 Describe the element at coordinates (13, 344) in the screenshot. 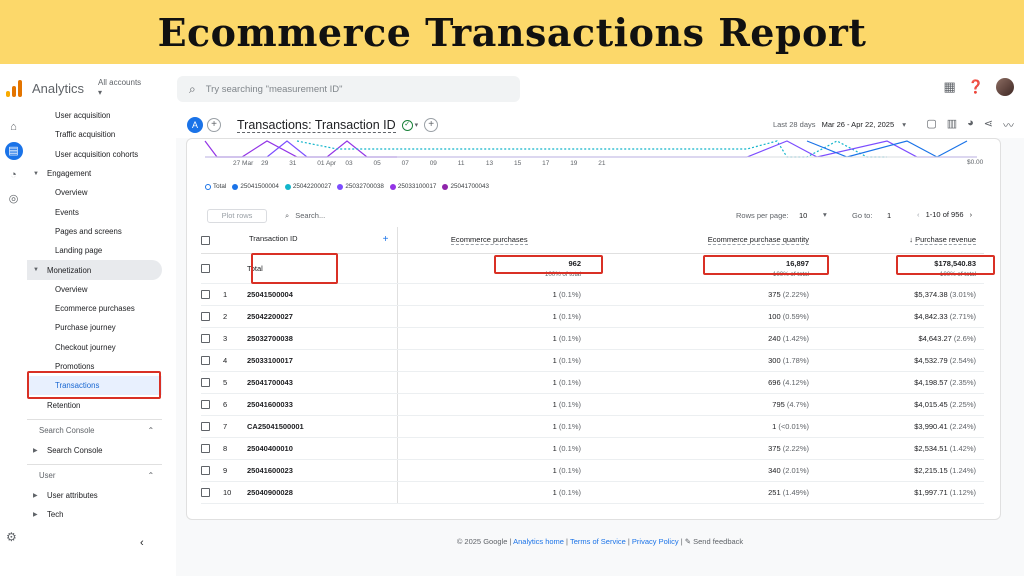

I see `left-rail: ⌂ ▤ ◔ ◎` at that location.